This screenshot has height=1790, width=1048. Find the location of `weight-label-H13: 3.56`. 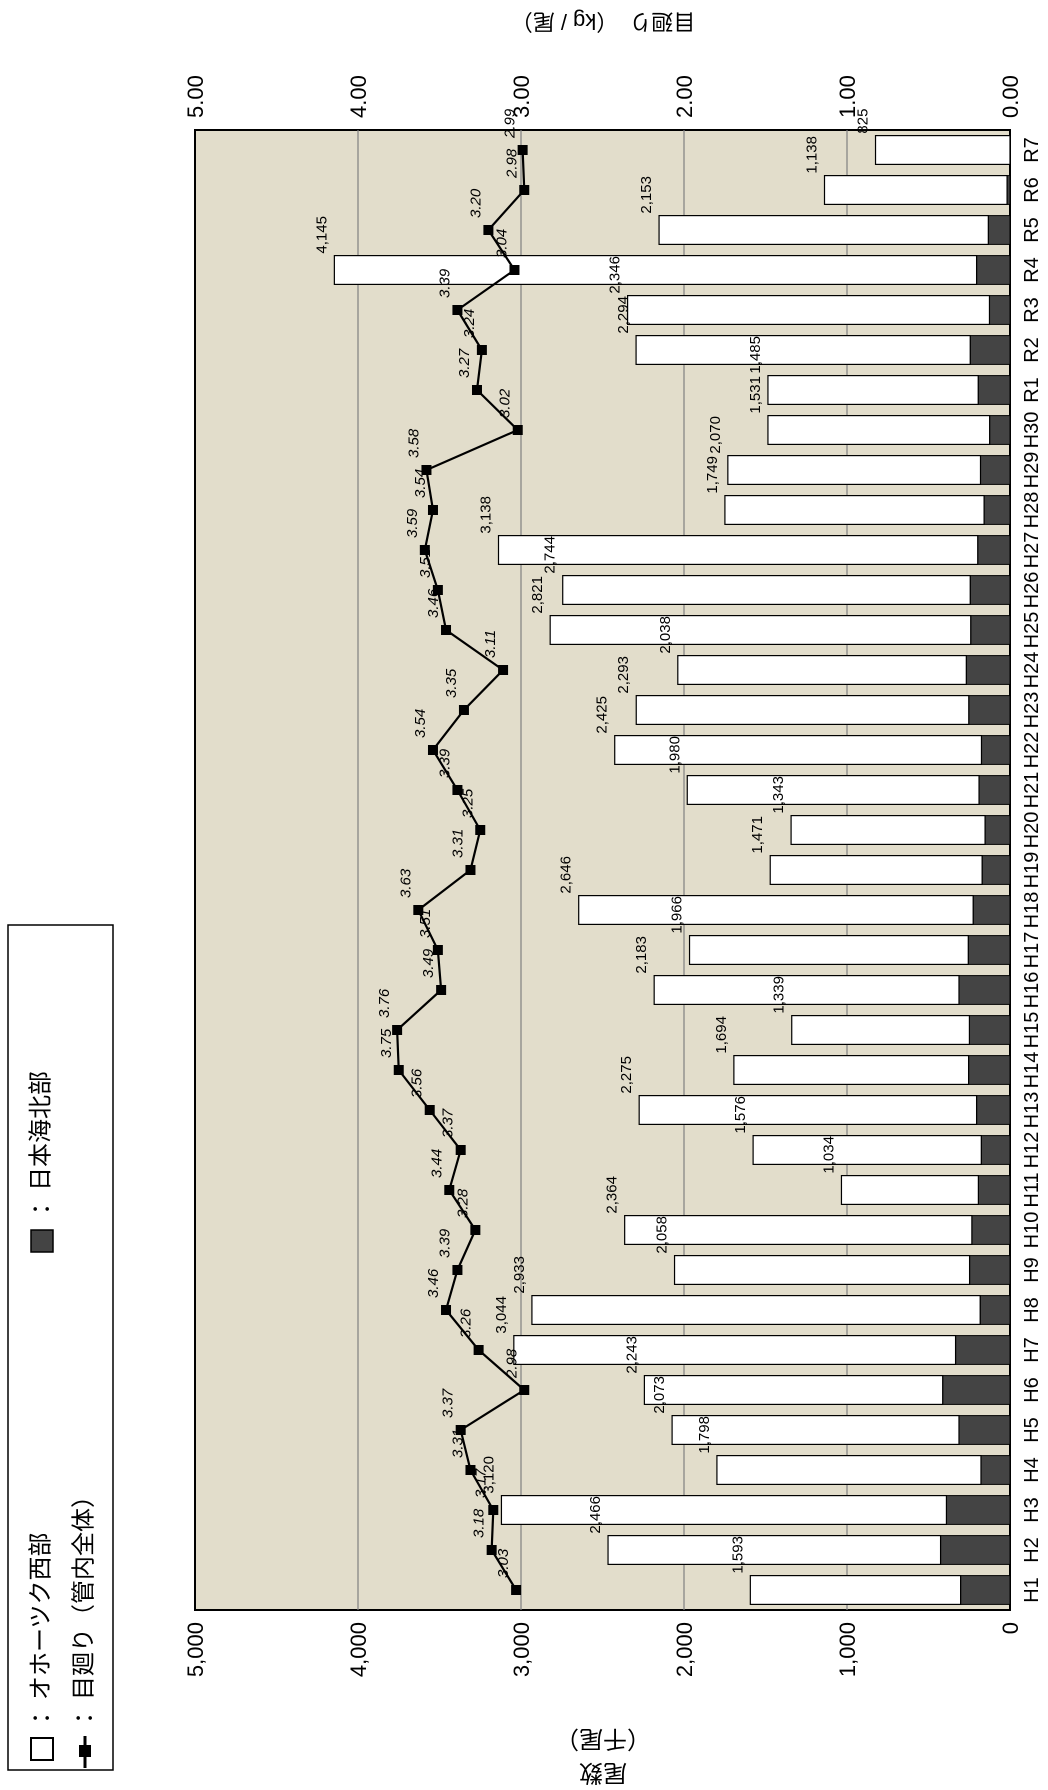

weight-label-H13: 3.56 is located at coordinates (417, 1083).